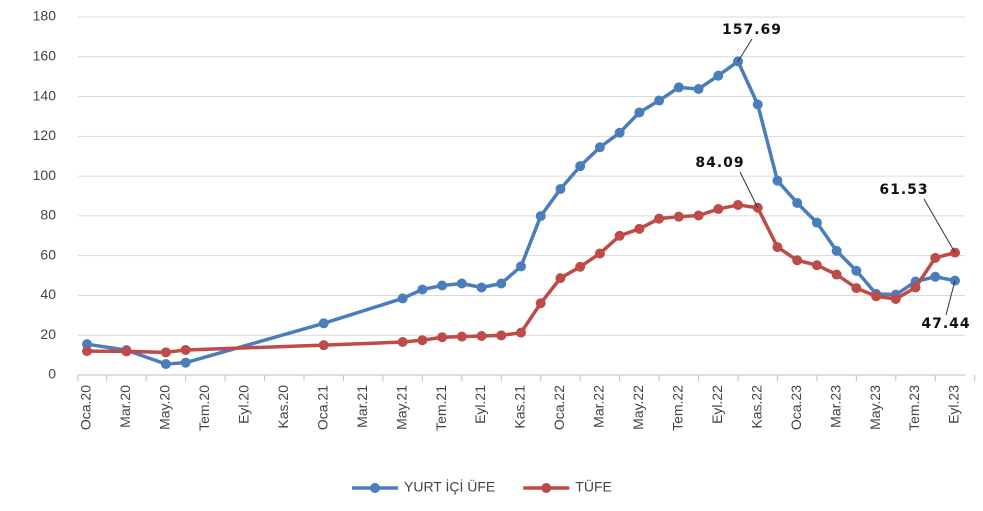  I want to click on y-tick-label: 100, so click(45, 175).